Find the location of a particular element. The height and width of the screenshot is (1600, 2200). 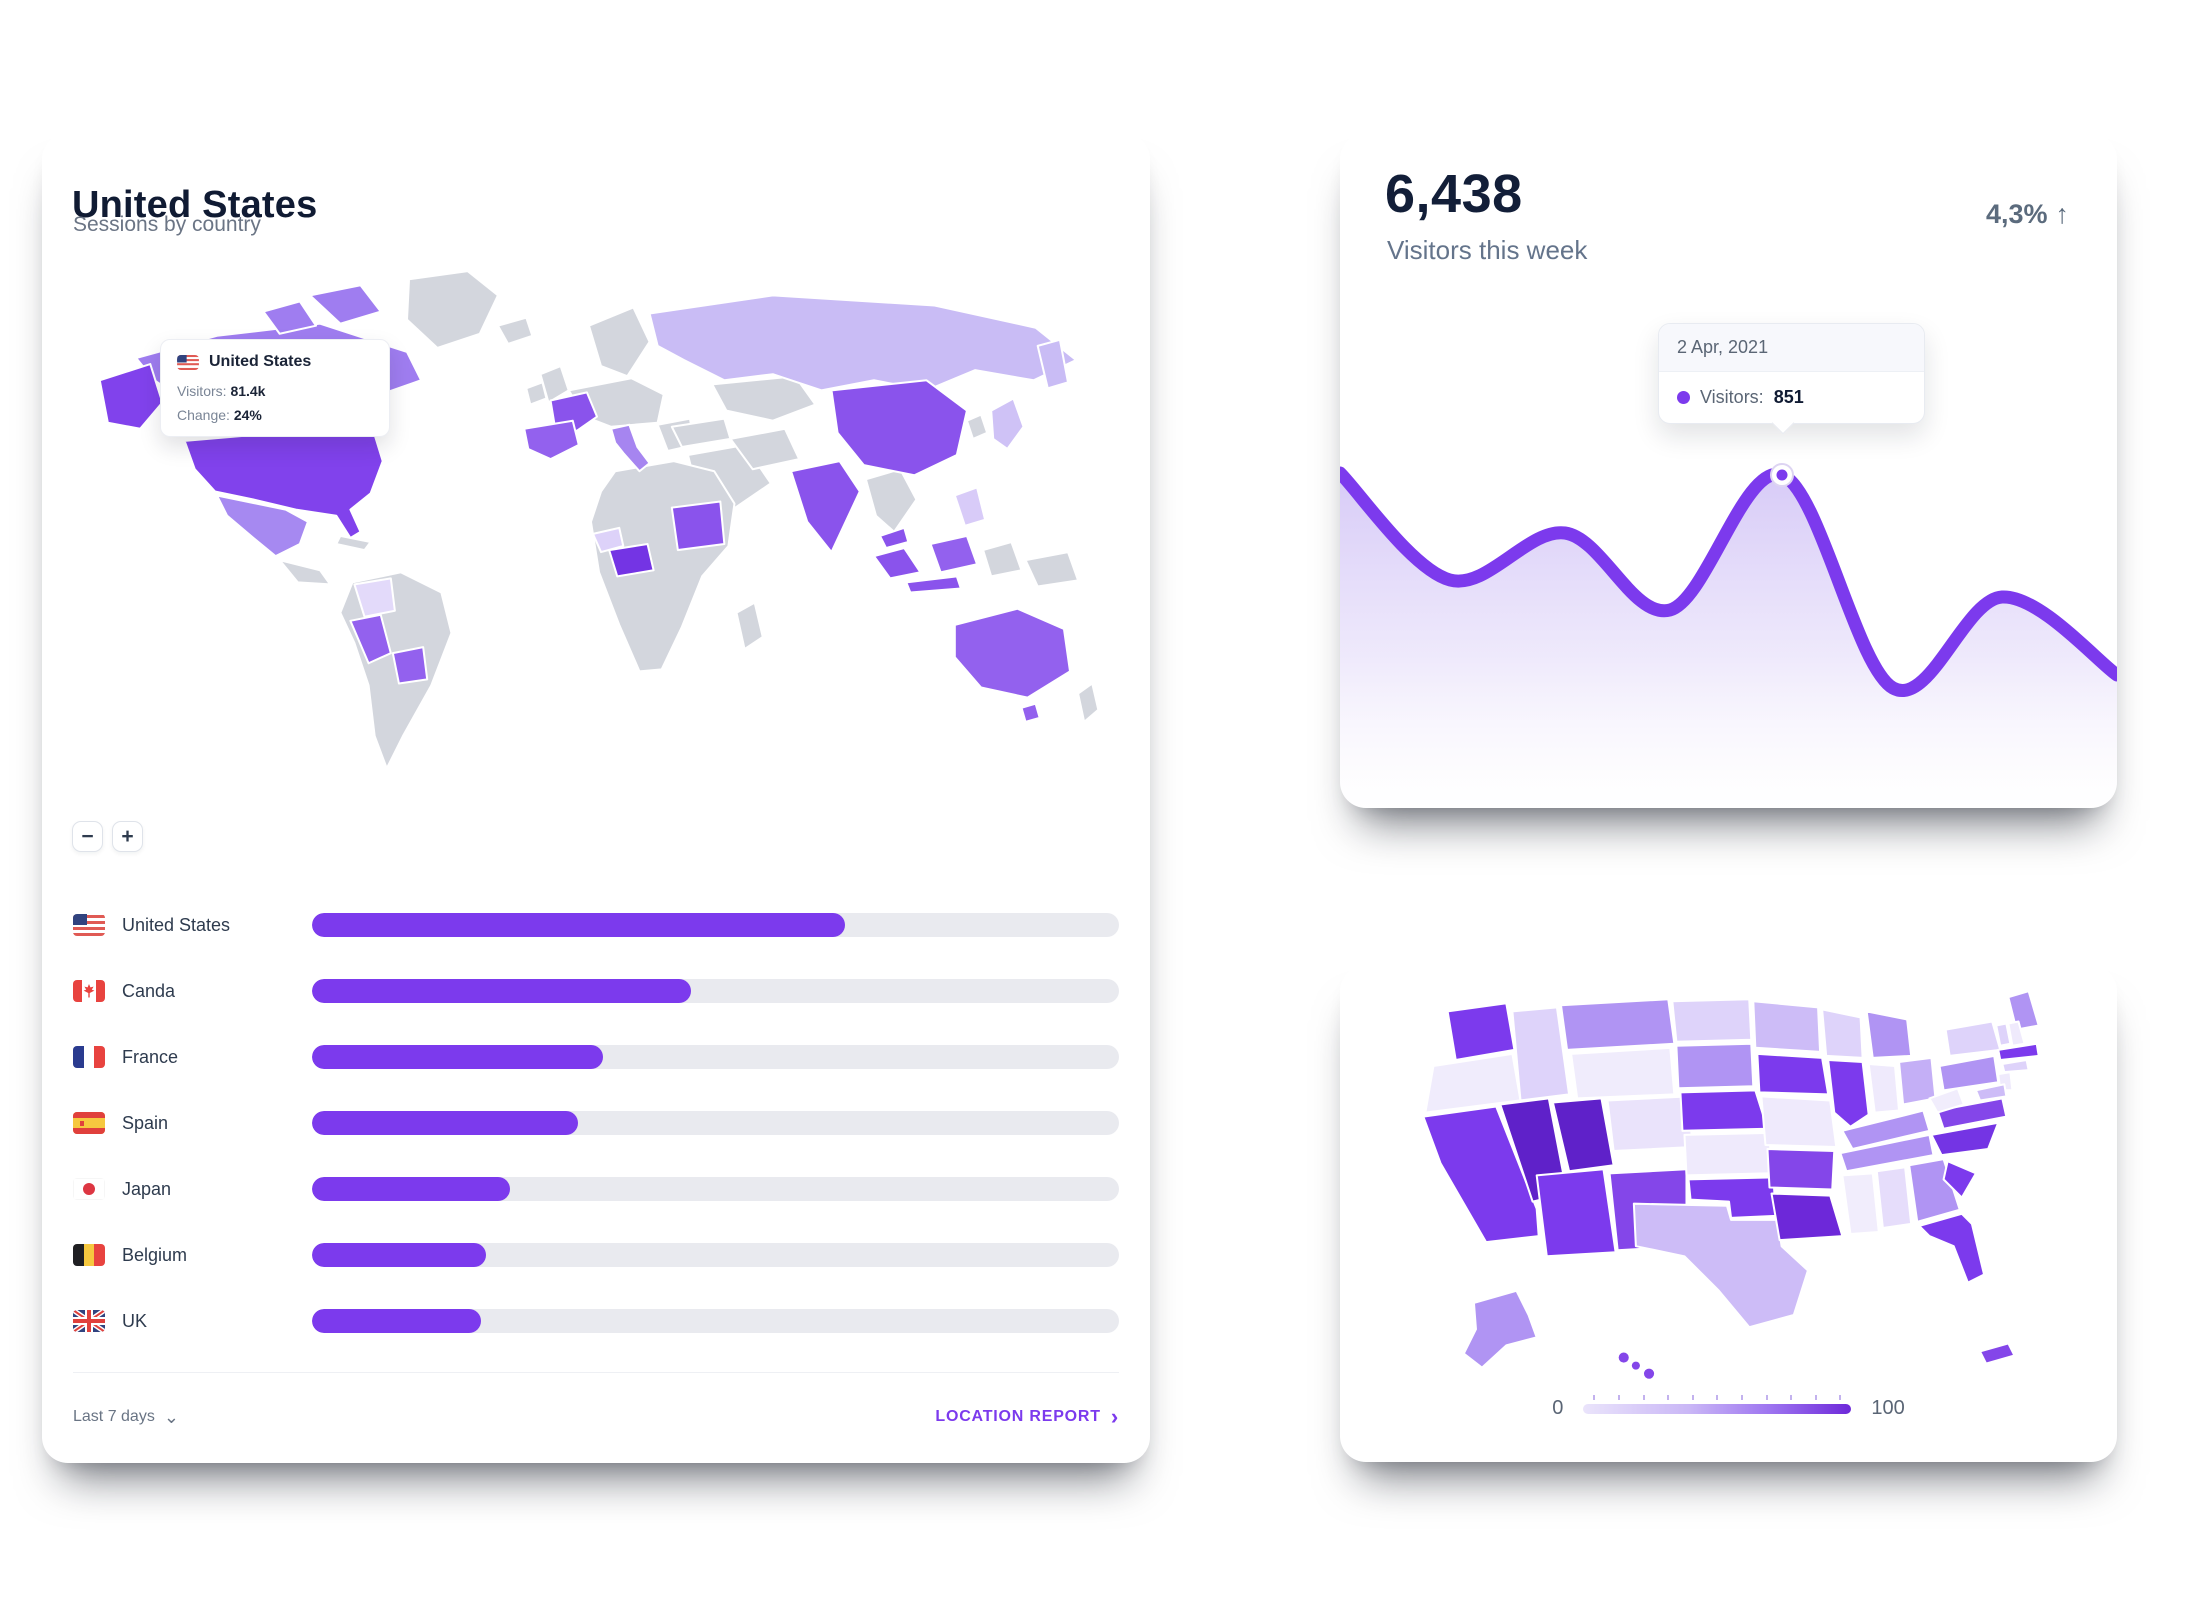

country-sudan is located at coordinates (698, 526).